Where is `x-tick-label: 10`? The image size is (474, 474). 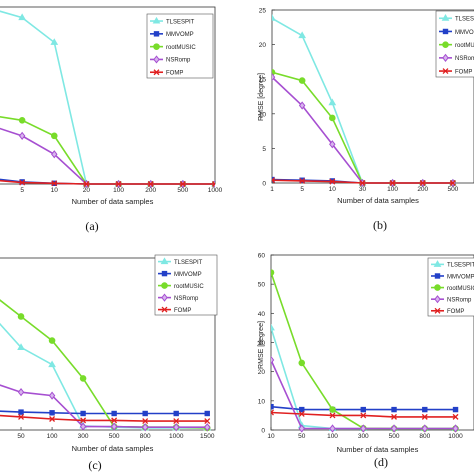
x-tick-label: 10 is located at coordinates (271, 436).